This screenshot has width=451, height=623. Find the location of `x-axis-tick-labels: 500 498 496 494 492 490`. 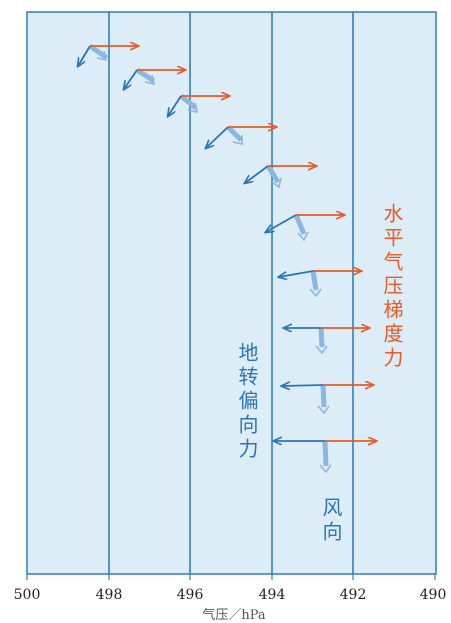

x-axis-tick-labels: 500 498 496 494 492 490 is located at coordinates (230, 595).